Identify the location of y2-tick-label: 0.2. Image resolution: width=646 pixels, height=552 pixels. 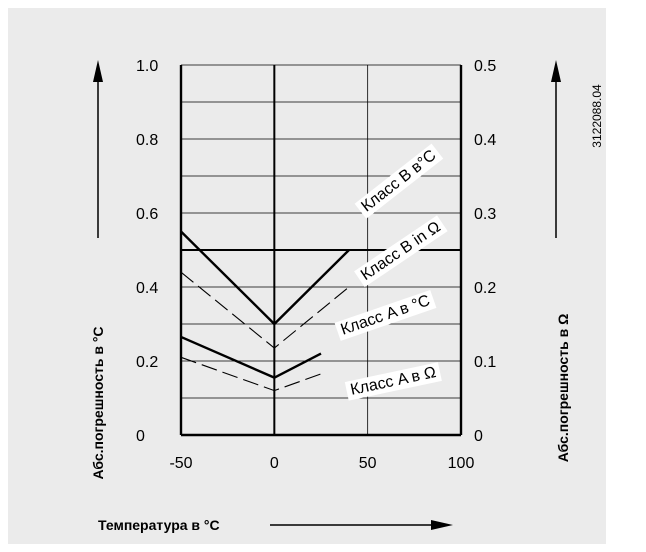
(485, 288).